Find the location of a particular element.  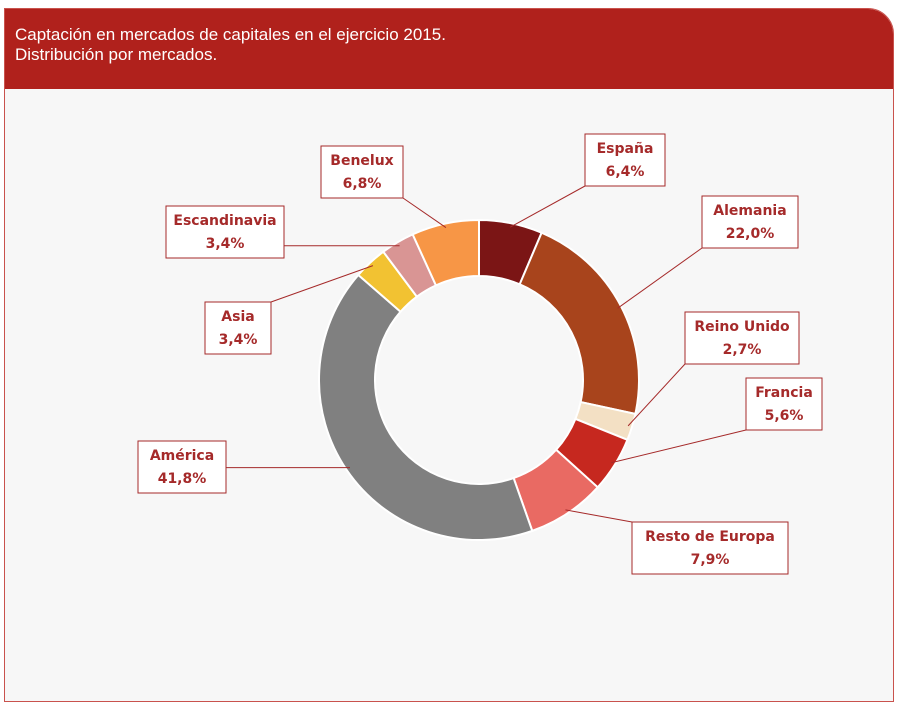

value-label: 5,6% is located at coordinates (784, 416).